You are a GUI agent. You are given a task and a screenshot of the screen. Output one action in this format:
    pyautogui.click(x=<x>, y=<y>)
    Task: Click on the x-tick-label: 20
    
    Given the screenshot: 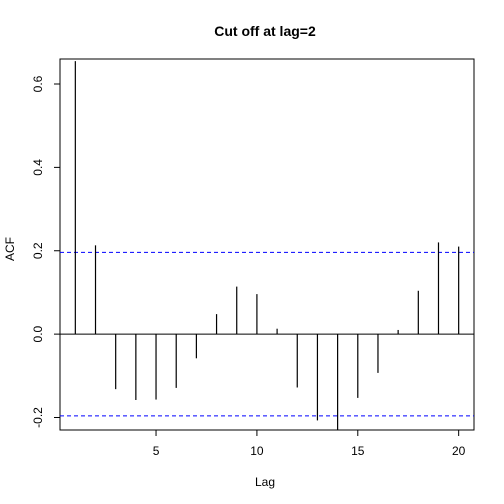 What is the action you would take?
    pyautogui.click(x=459, y=451)
    